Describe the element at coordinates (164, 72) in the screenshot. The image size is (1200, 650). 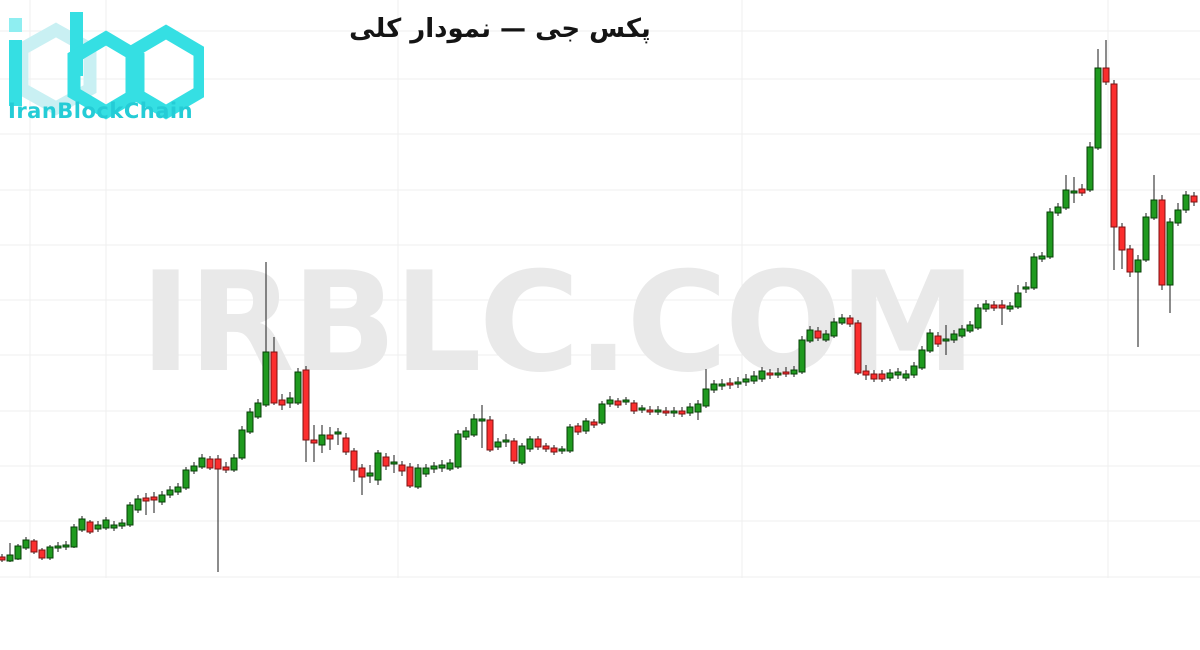
I see `hexagon-o-icon` at that location.